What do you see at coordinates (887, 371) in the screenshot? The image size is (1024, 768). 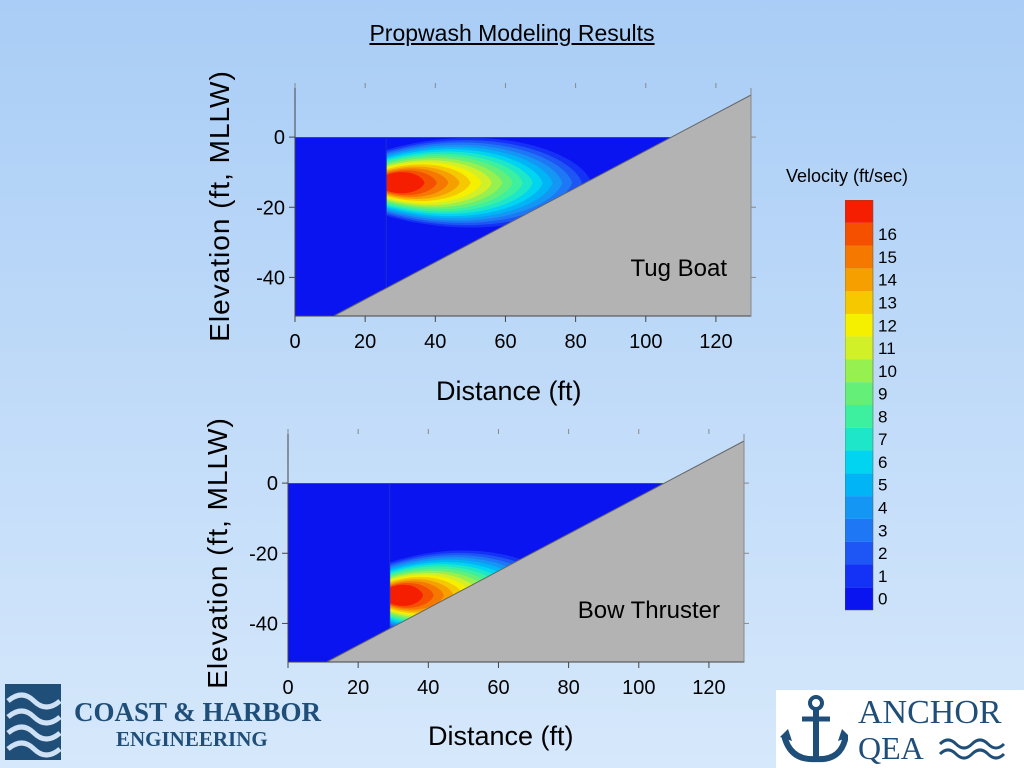 I see `colorbar-level-label: 10` at bounding box center [887, 371].